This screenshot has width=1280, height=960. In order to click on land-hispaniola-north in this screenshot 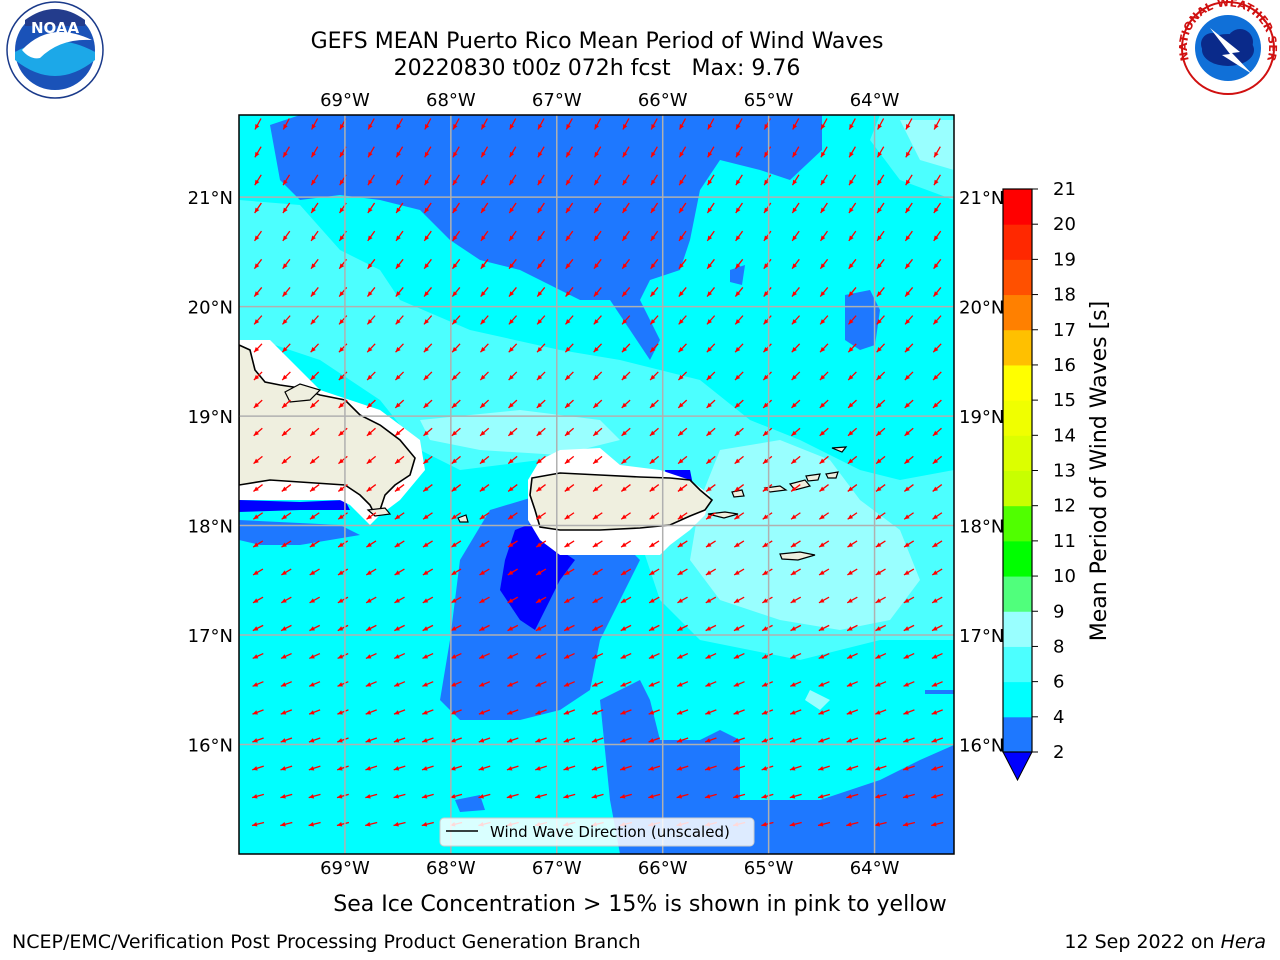, I will do `click(303, 393)`.